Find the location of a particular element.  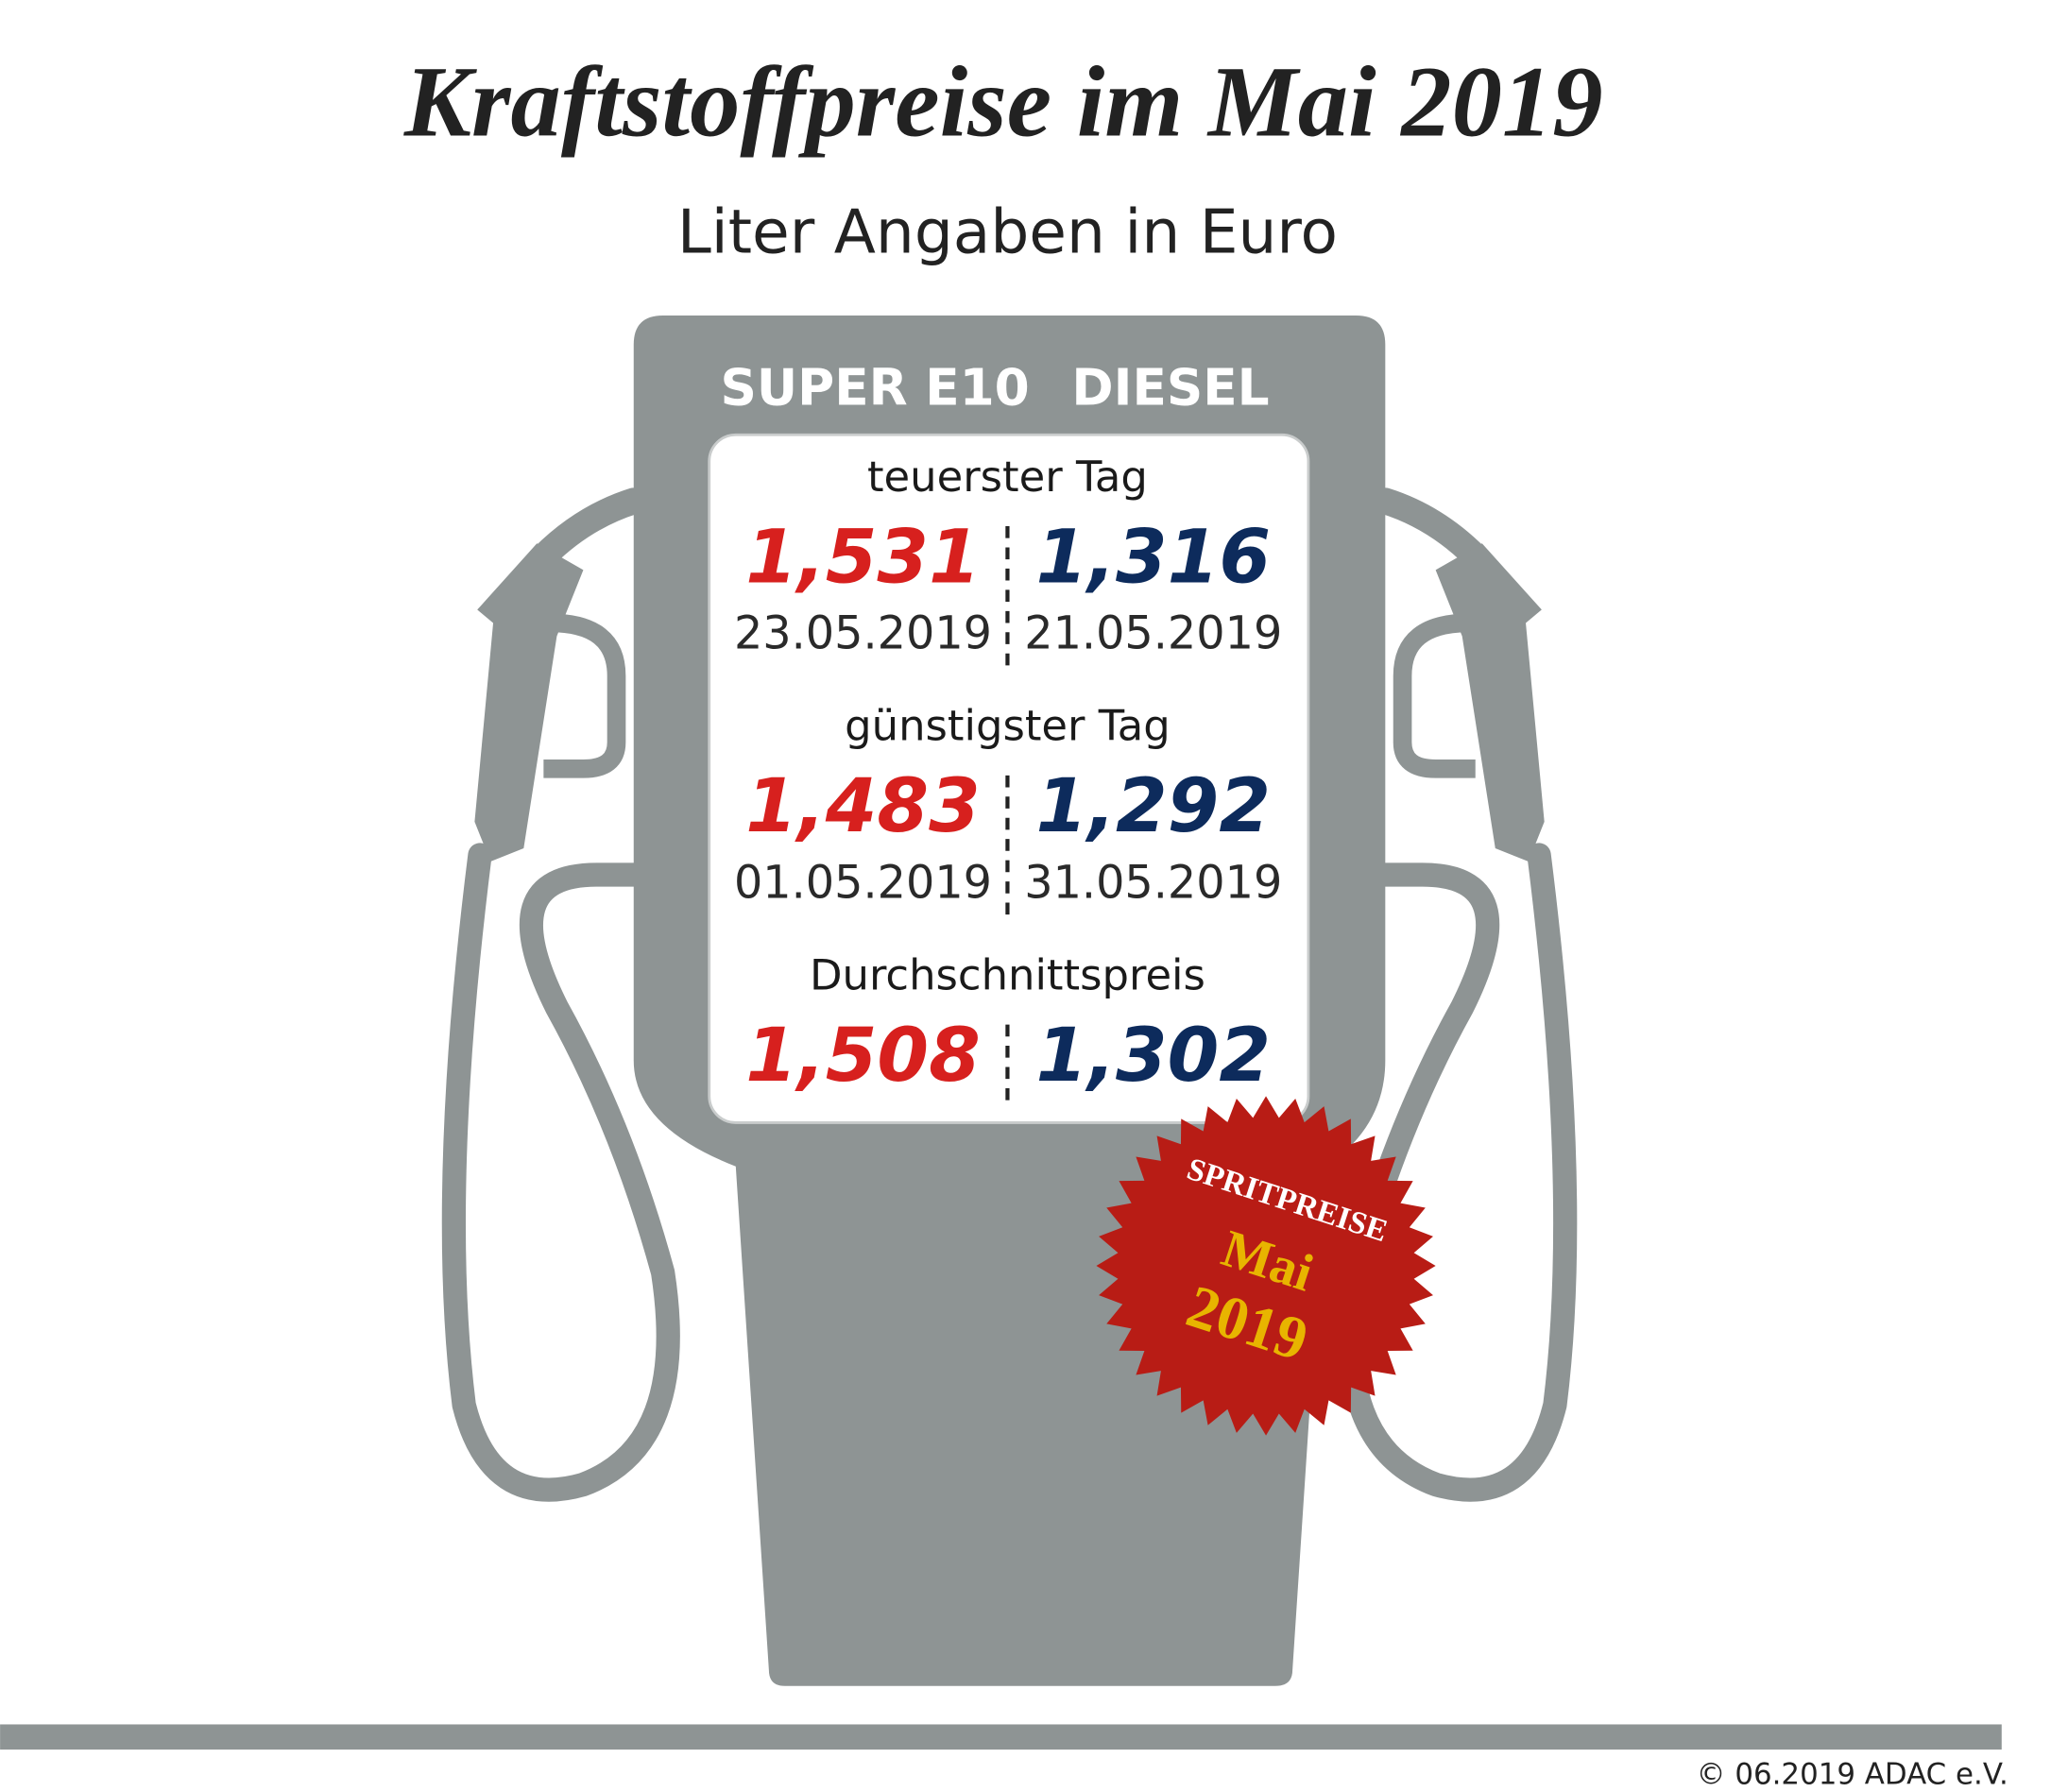

section-label: teuerster Tag is located at coordinates (1007, 477).